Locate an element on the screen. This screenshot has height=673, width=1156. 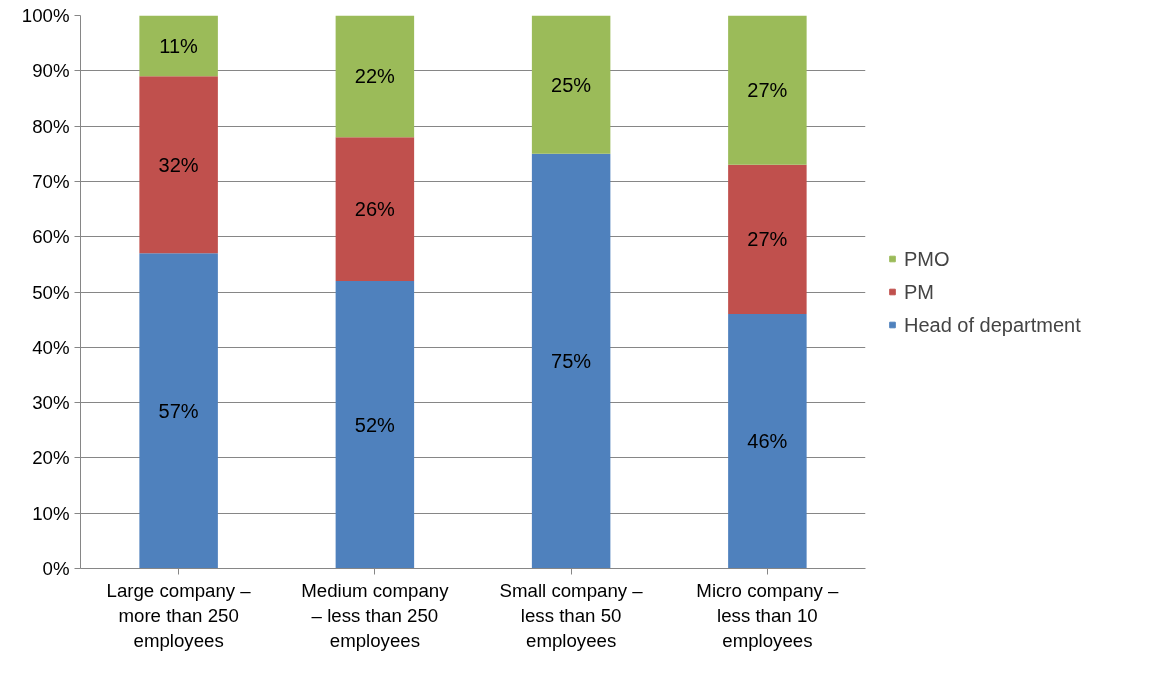
y-tick-label: 10% is located at coordinates (51, 513).